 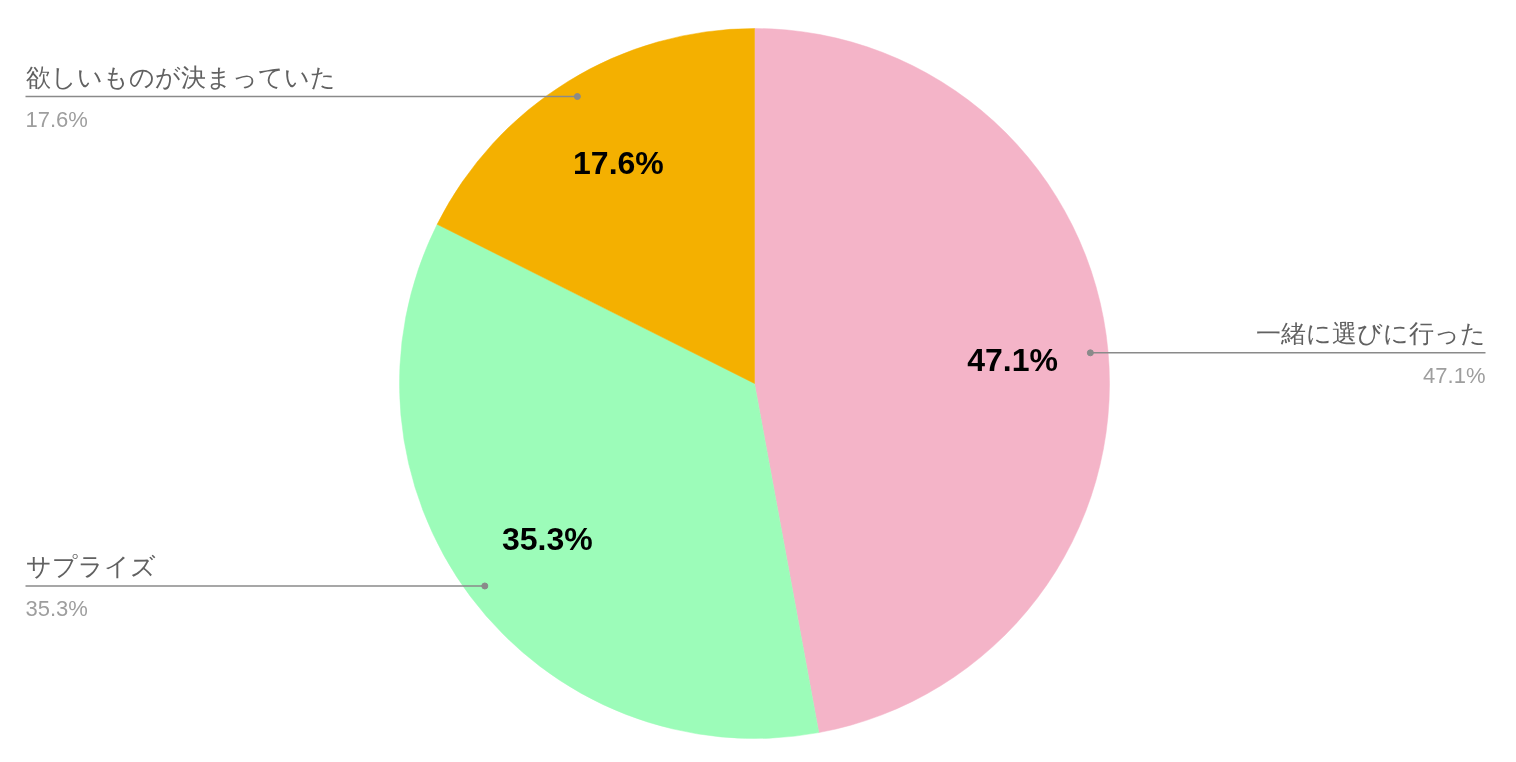 I want to click on slice-label: サプライズ, so click(x=90, y=566).